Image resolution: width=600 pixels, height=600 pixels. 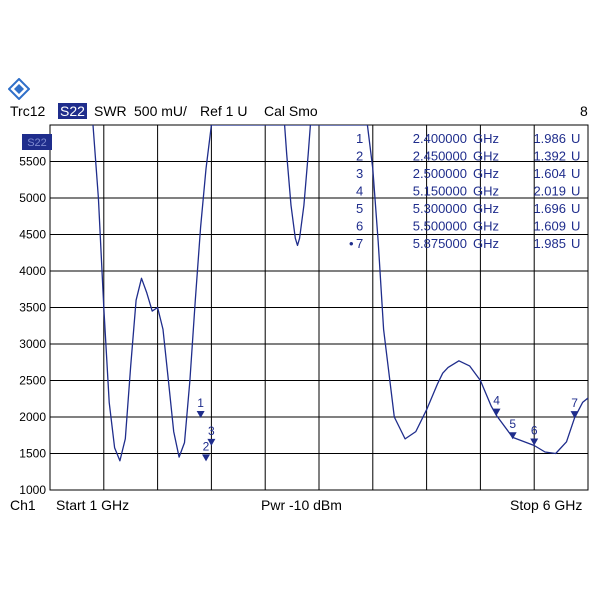 What do you see at coordinates (549, 191) in the screenshot?
I see `marker-table-4-value: 2.019` at bounding box center [549, 191].